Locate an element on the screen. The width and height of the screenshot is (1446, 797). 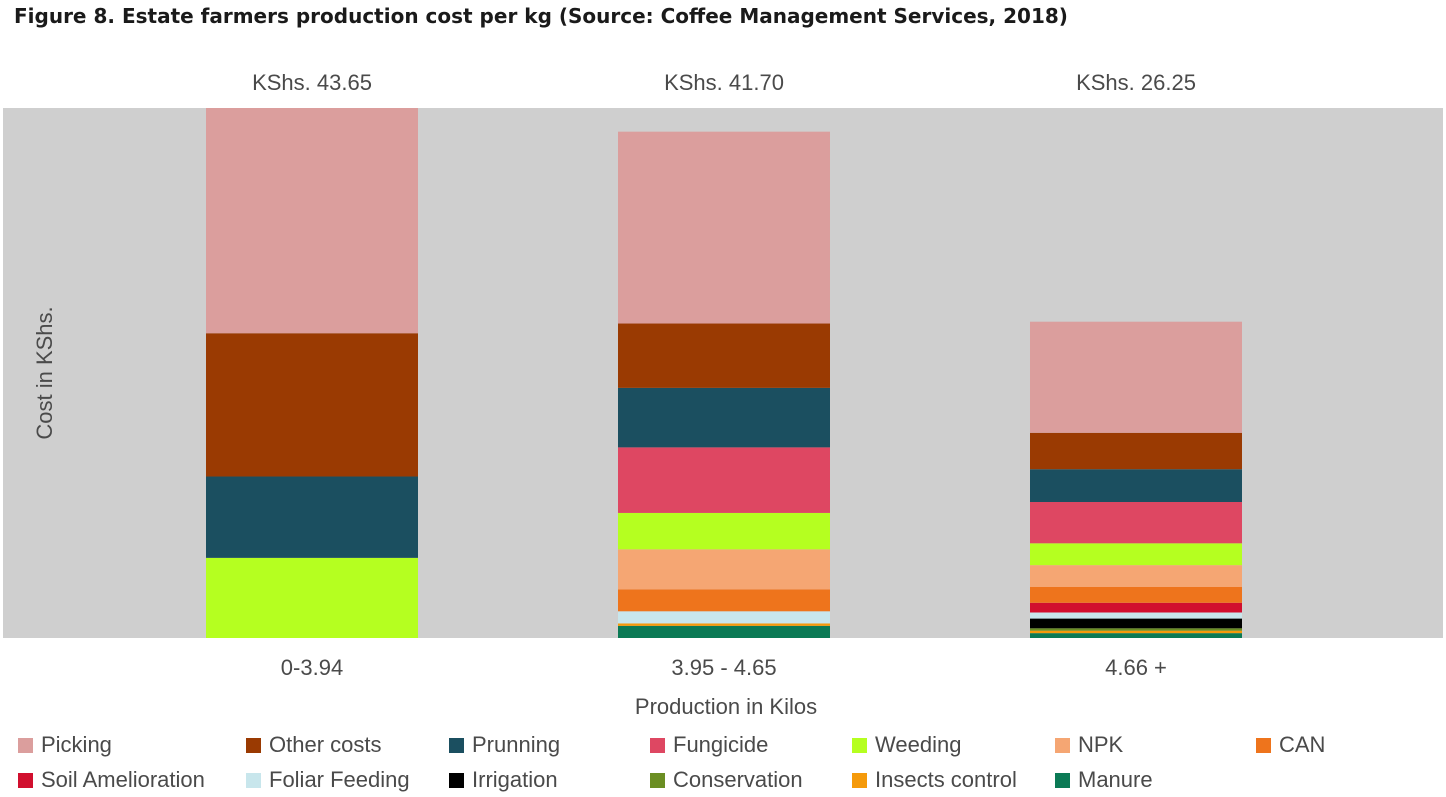
bar-total-label: KShs. 43.65 is located at coordinates (312, 82).